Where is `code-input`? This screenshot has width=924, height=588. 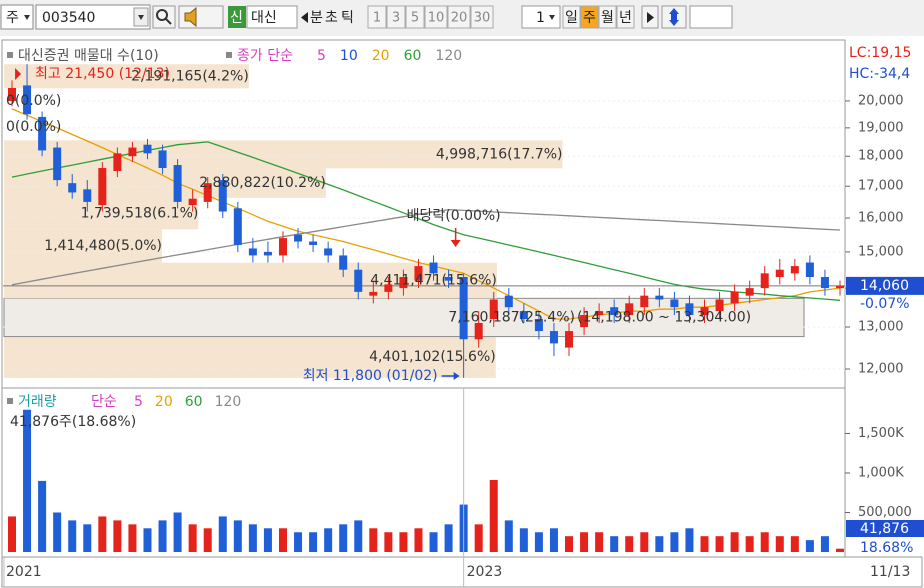
code-input is located at coordinates (93, 17).